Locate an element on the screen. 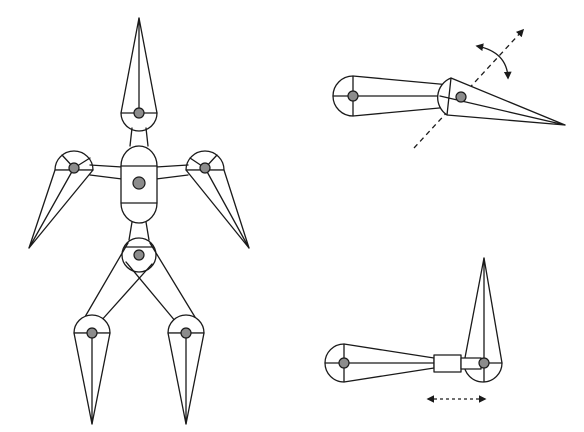  left-thigh-link is located at coordinates (117, 282).